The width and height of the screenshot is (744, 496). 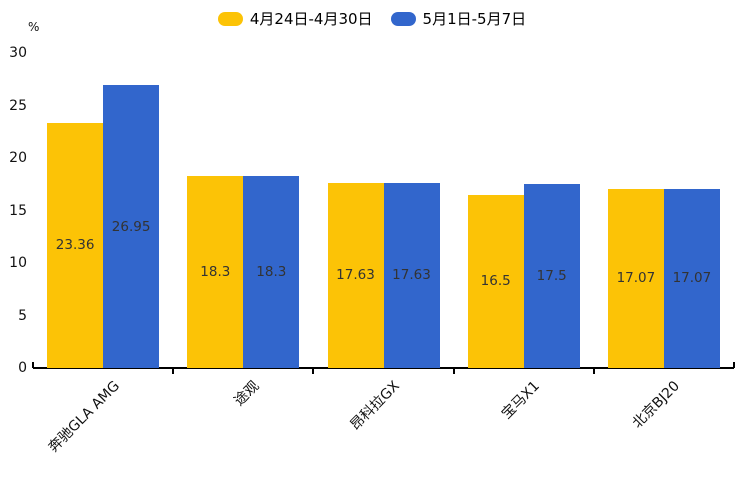 What do you see at coordinates (230, 18) in the screenshot?
I see `legend-swatch-series1` at bounding box center [230, 18].